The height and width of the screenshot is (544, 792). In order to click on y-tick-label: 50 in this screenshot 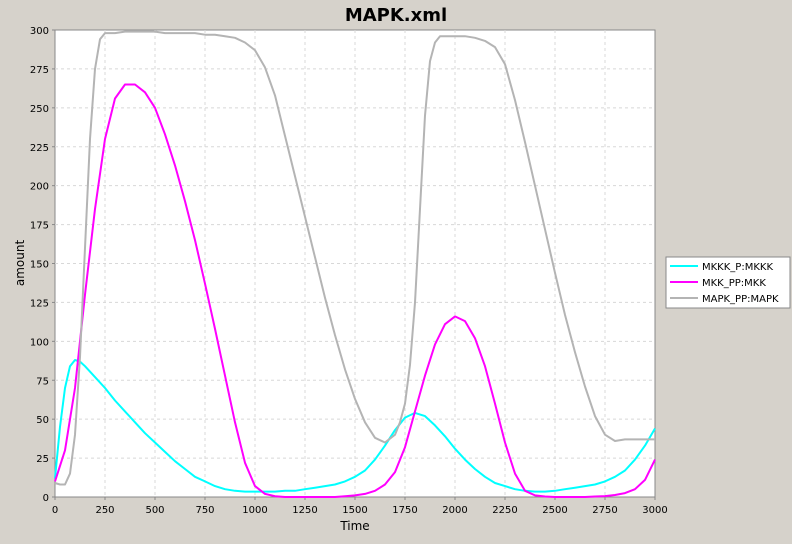, I will do `click(42, 420)`.